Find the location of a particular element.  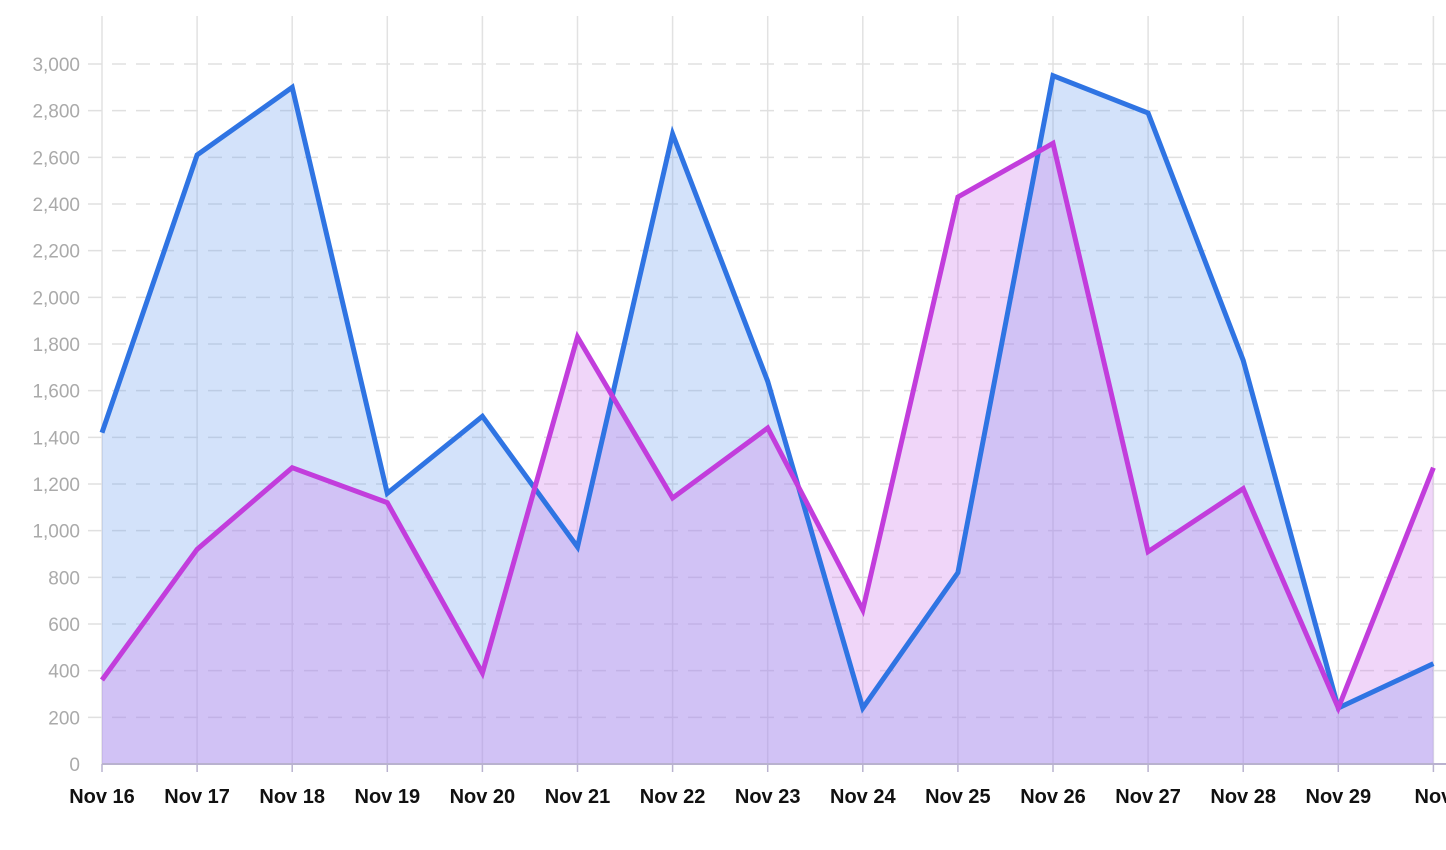

y-tick-label: 1,600 is located at coordinates (56, 392).